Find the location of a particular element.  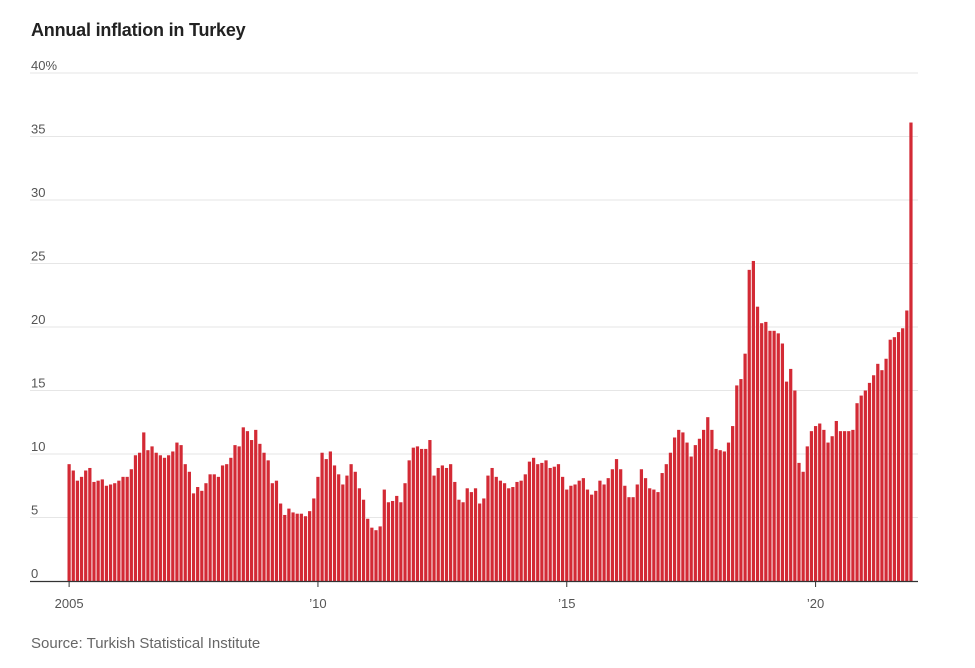

y-tick-label: 35 is located at coordinates (38, 129).